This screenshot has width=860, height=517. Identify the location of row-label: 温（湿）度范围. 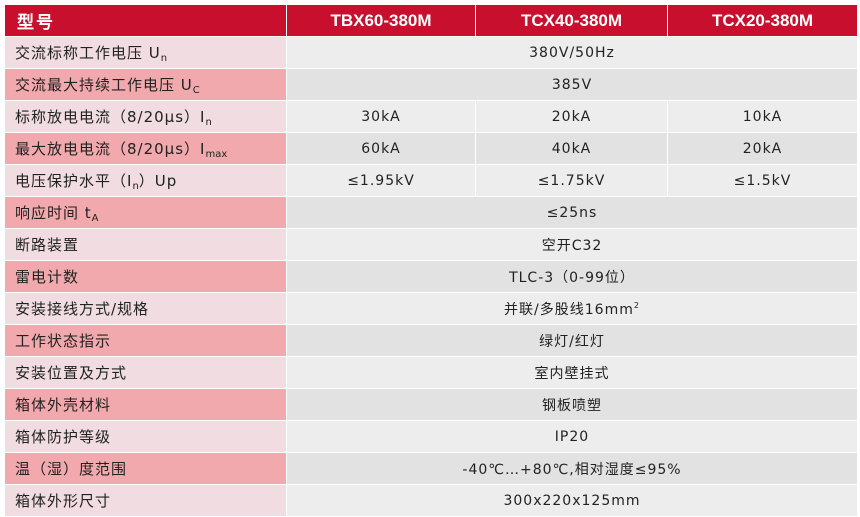
(145, 468).